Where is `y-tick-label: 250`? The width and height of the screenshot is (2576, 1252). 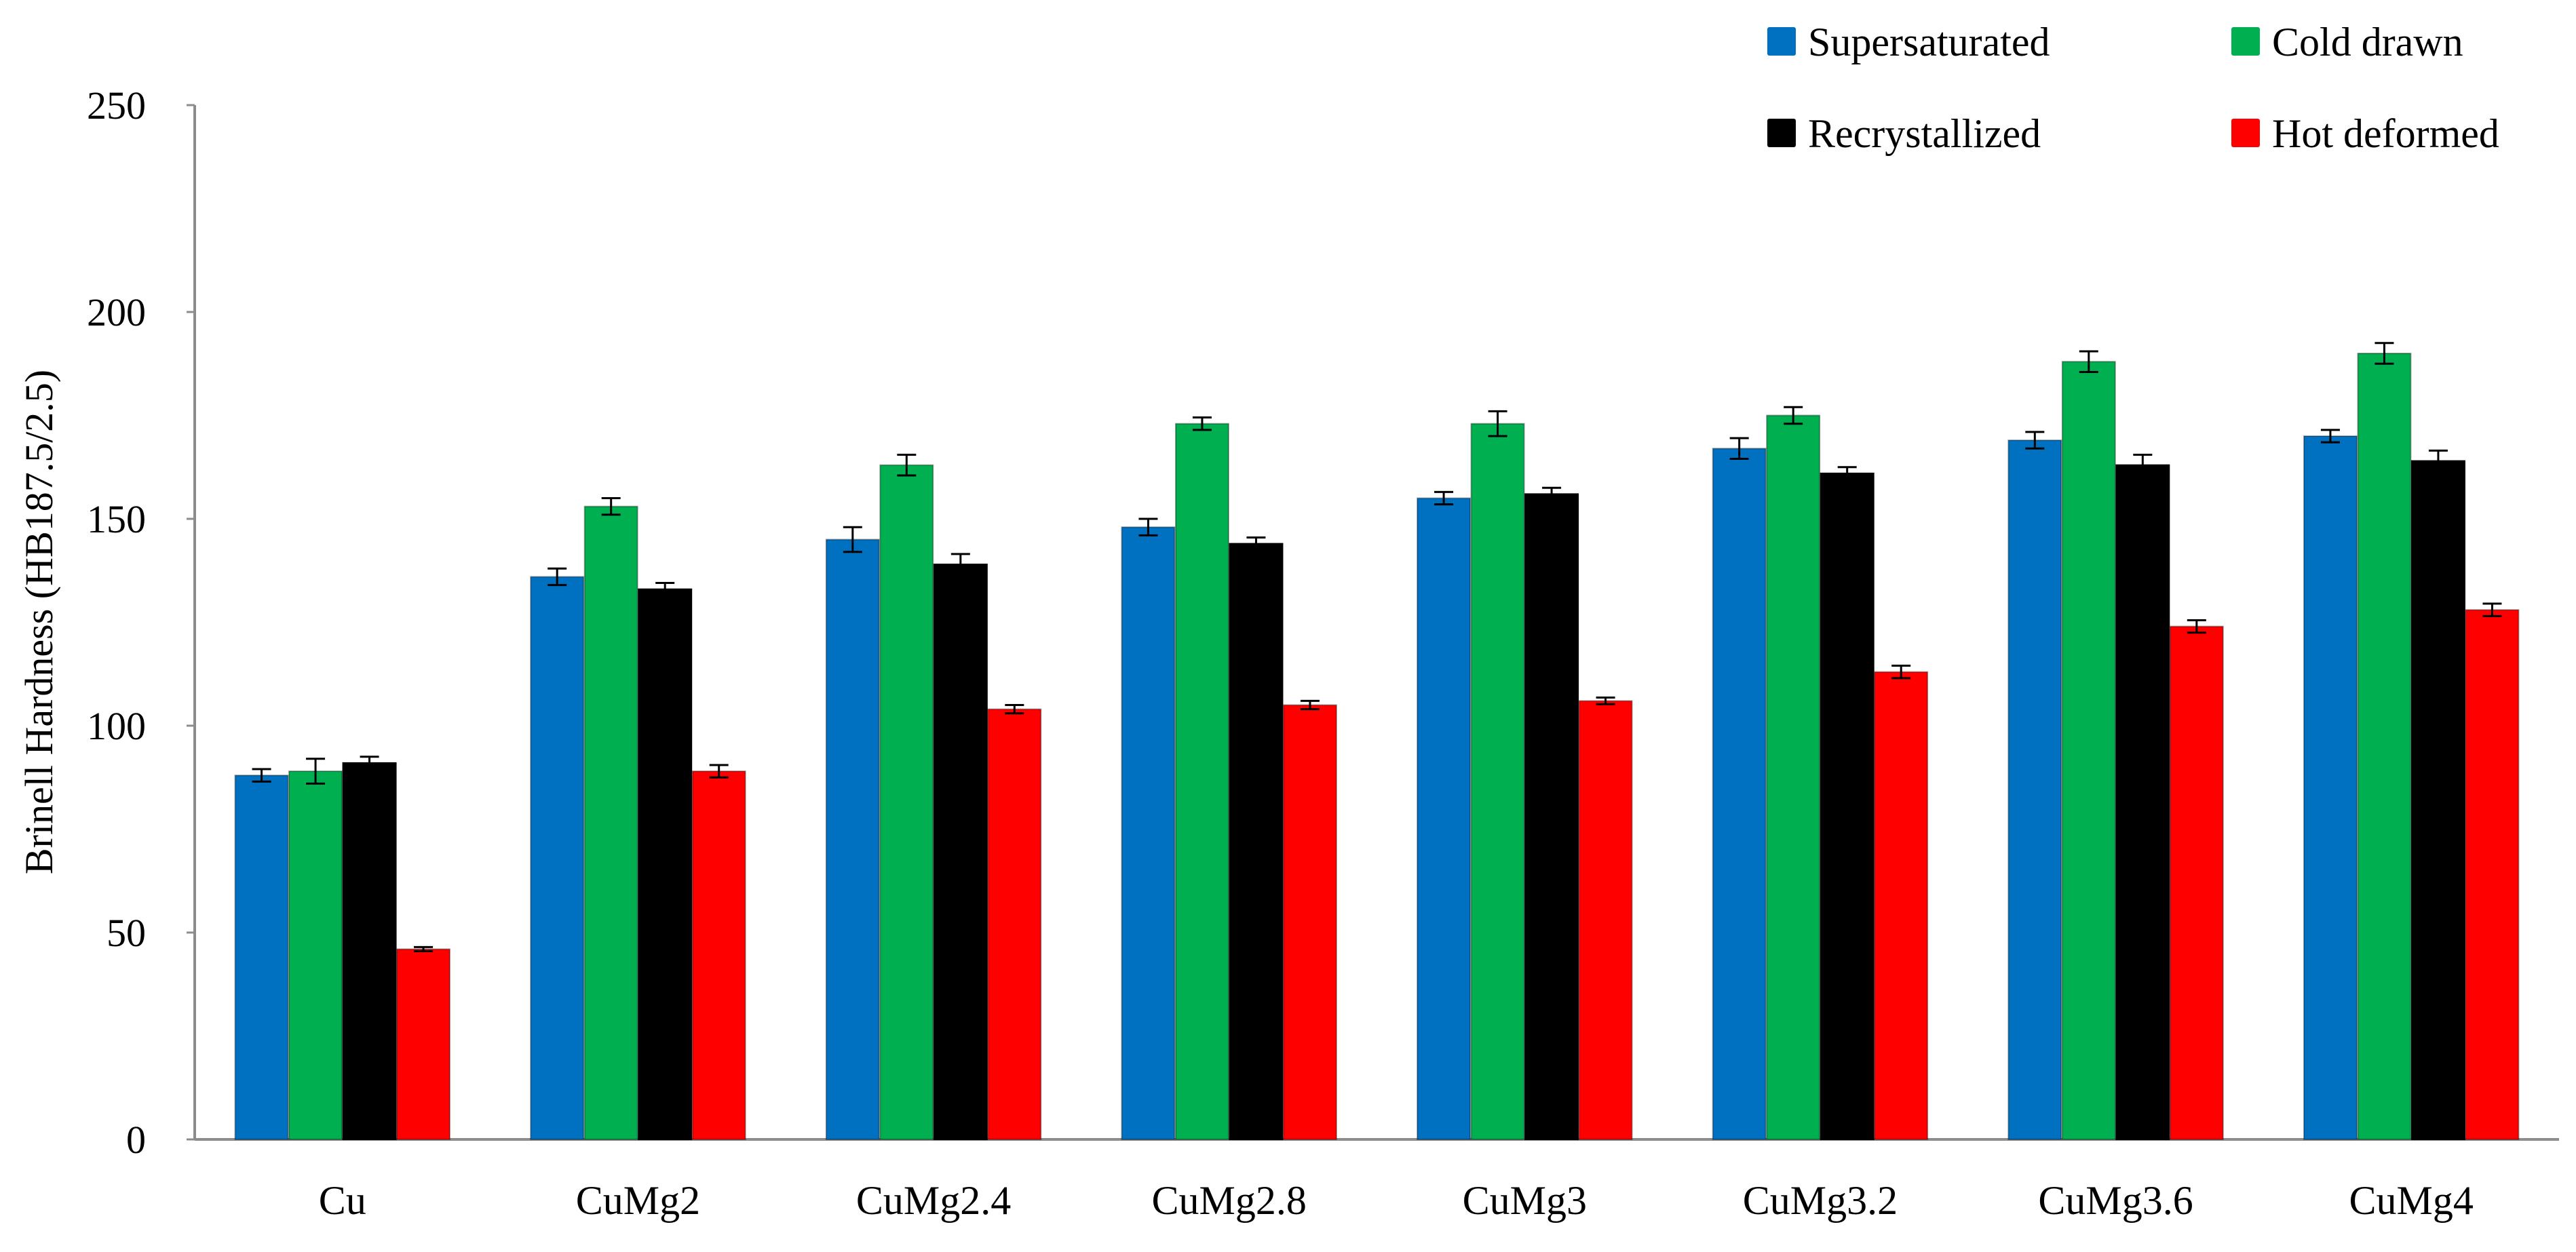 y-tick-label: 250 is located at coordinates (116, 105).